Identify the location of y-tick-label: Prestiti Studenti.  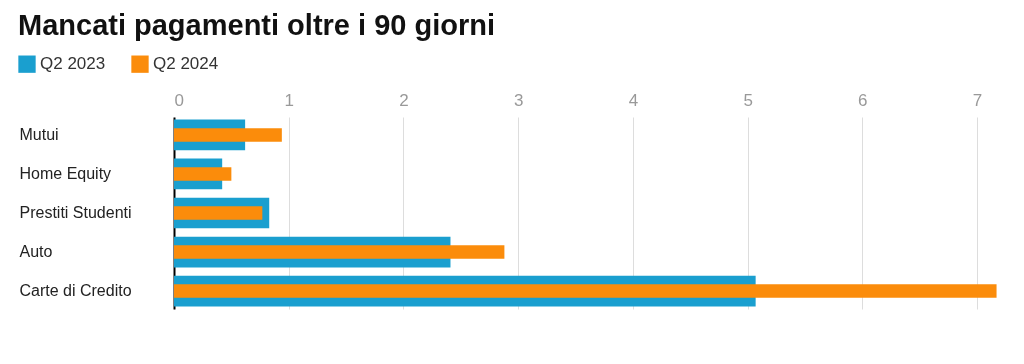
(75, 212).